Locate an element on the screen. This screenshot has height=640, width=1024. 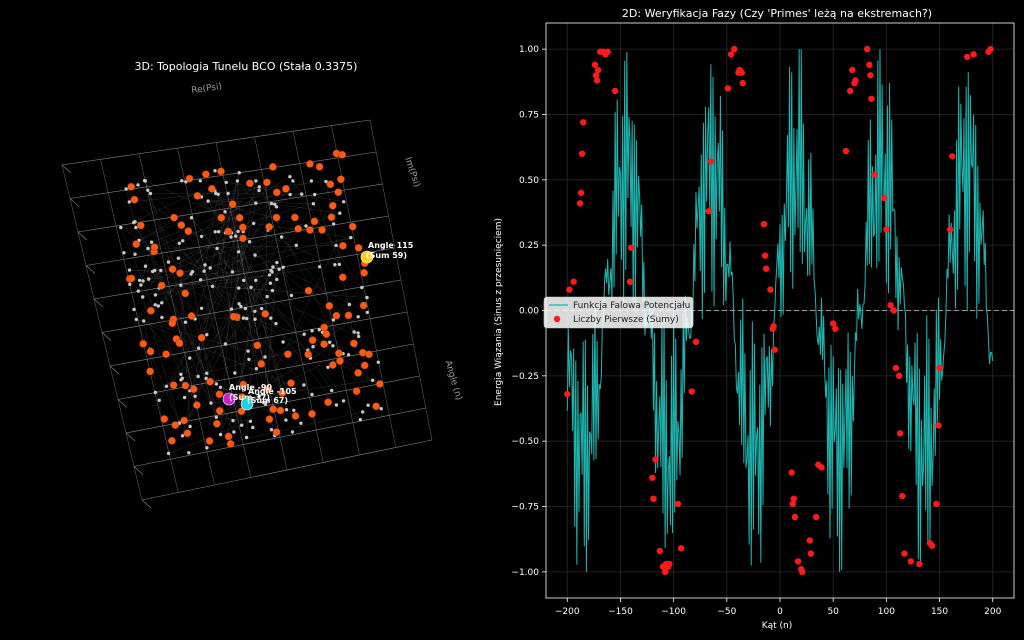
annotation-angle-115-line2: (Sum 59) is located at coordinates (386, 255).